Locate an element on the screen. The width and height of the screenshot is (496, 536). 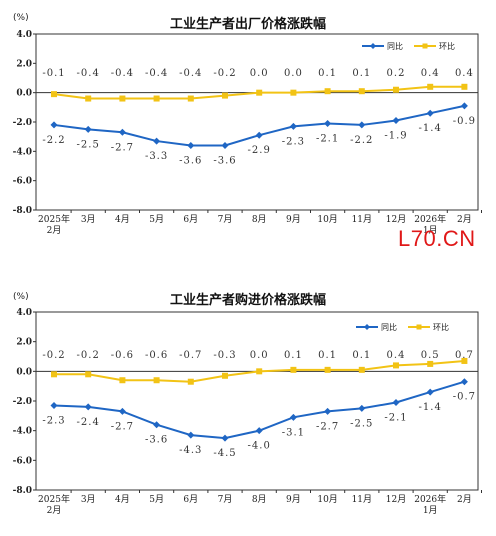
x-tick-label: 6月 is located at coordinates (190, 499).